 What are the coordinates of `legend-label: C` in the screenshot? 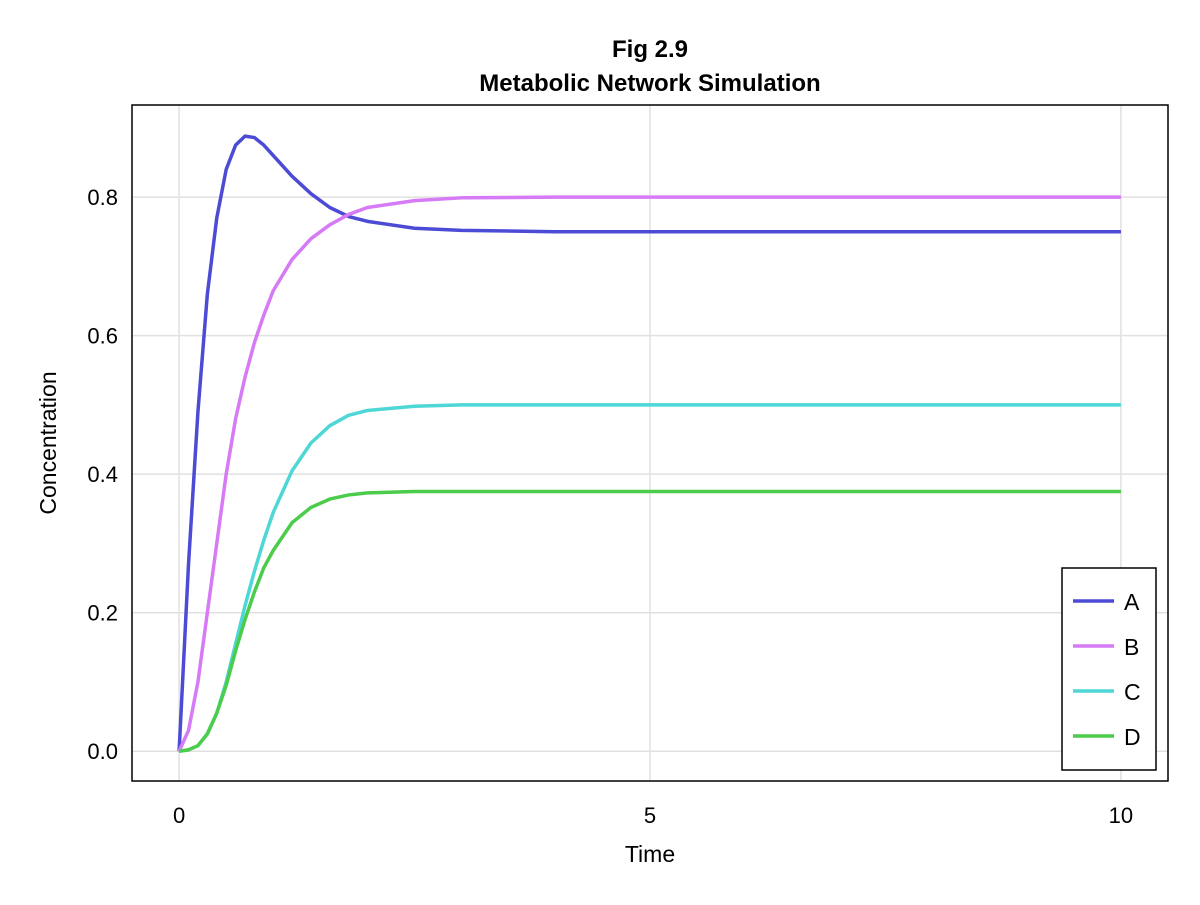 It's located at (1132, 692).